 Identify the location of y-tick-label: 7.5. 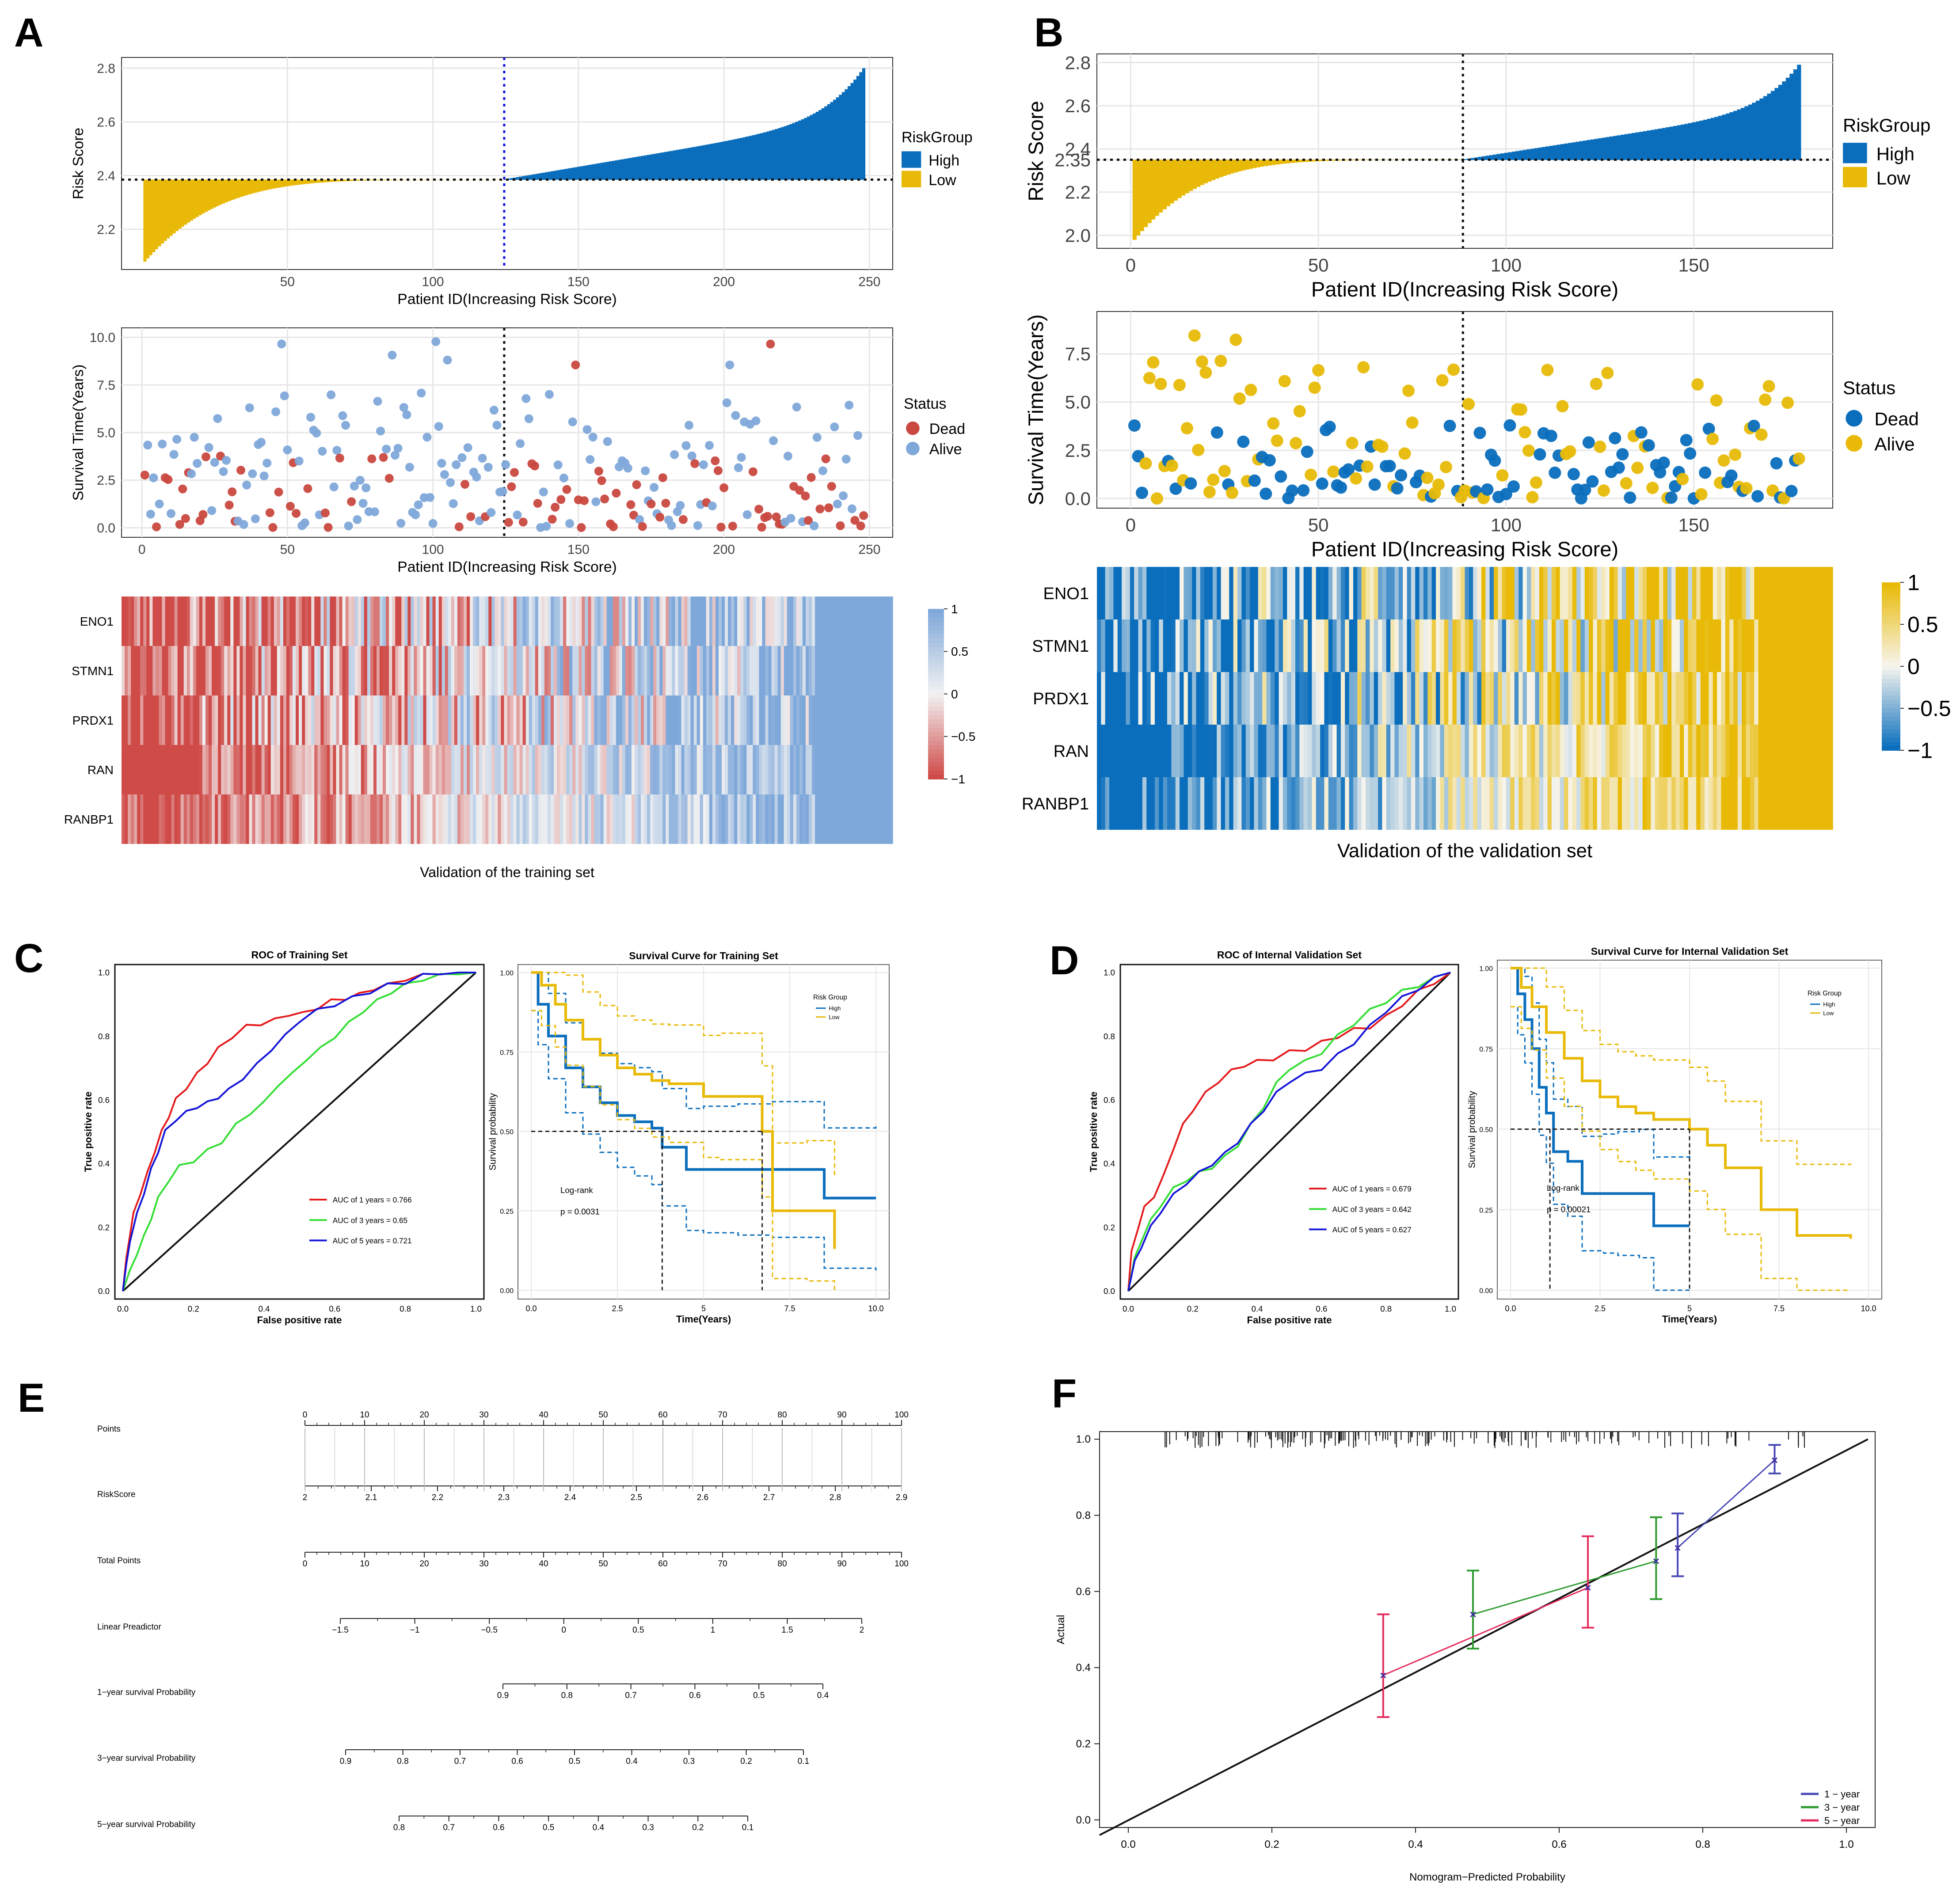
(1078, 354).